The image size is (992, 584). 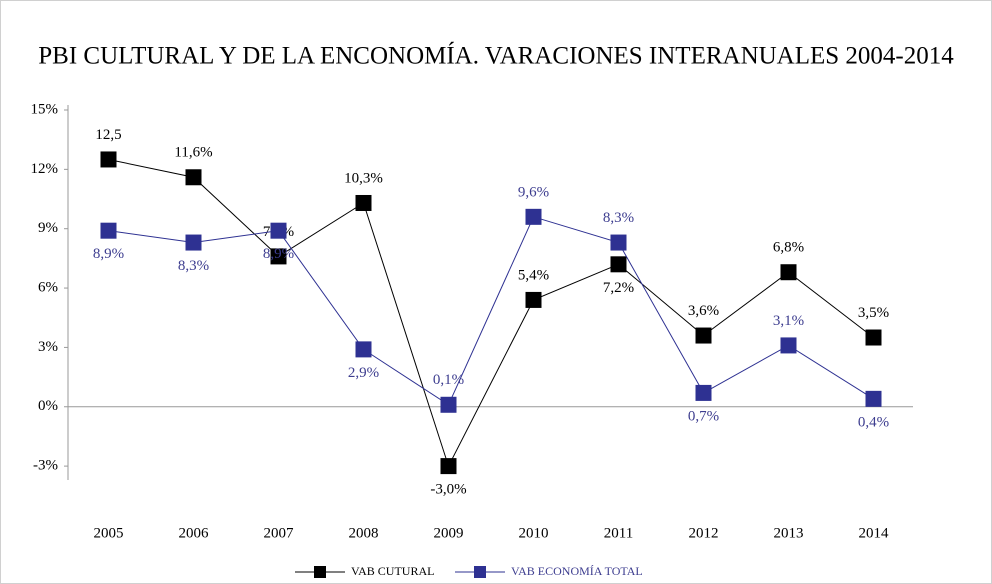 I want to click on x-tick-label: 2009, so click(x=449, y=533).